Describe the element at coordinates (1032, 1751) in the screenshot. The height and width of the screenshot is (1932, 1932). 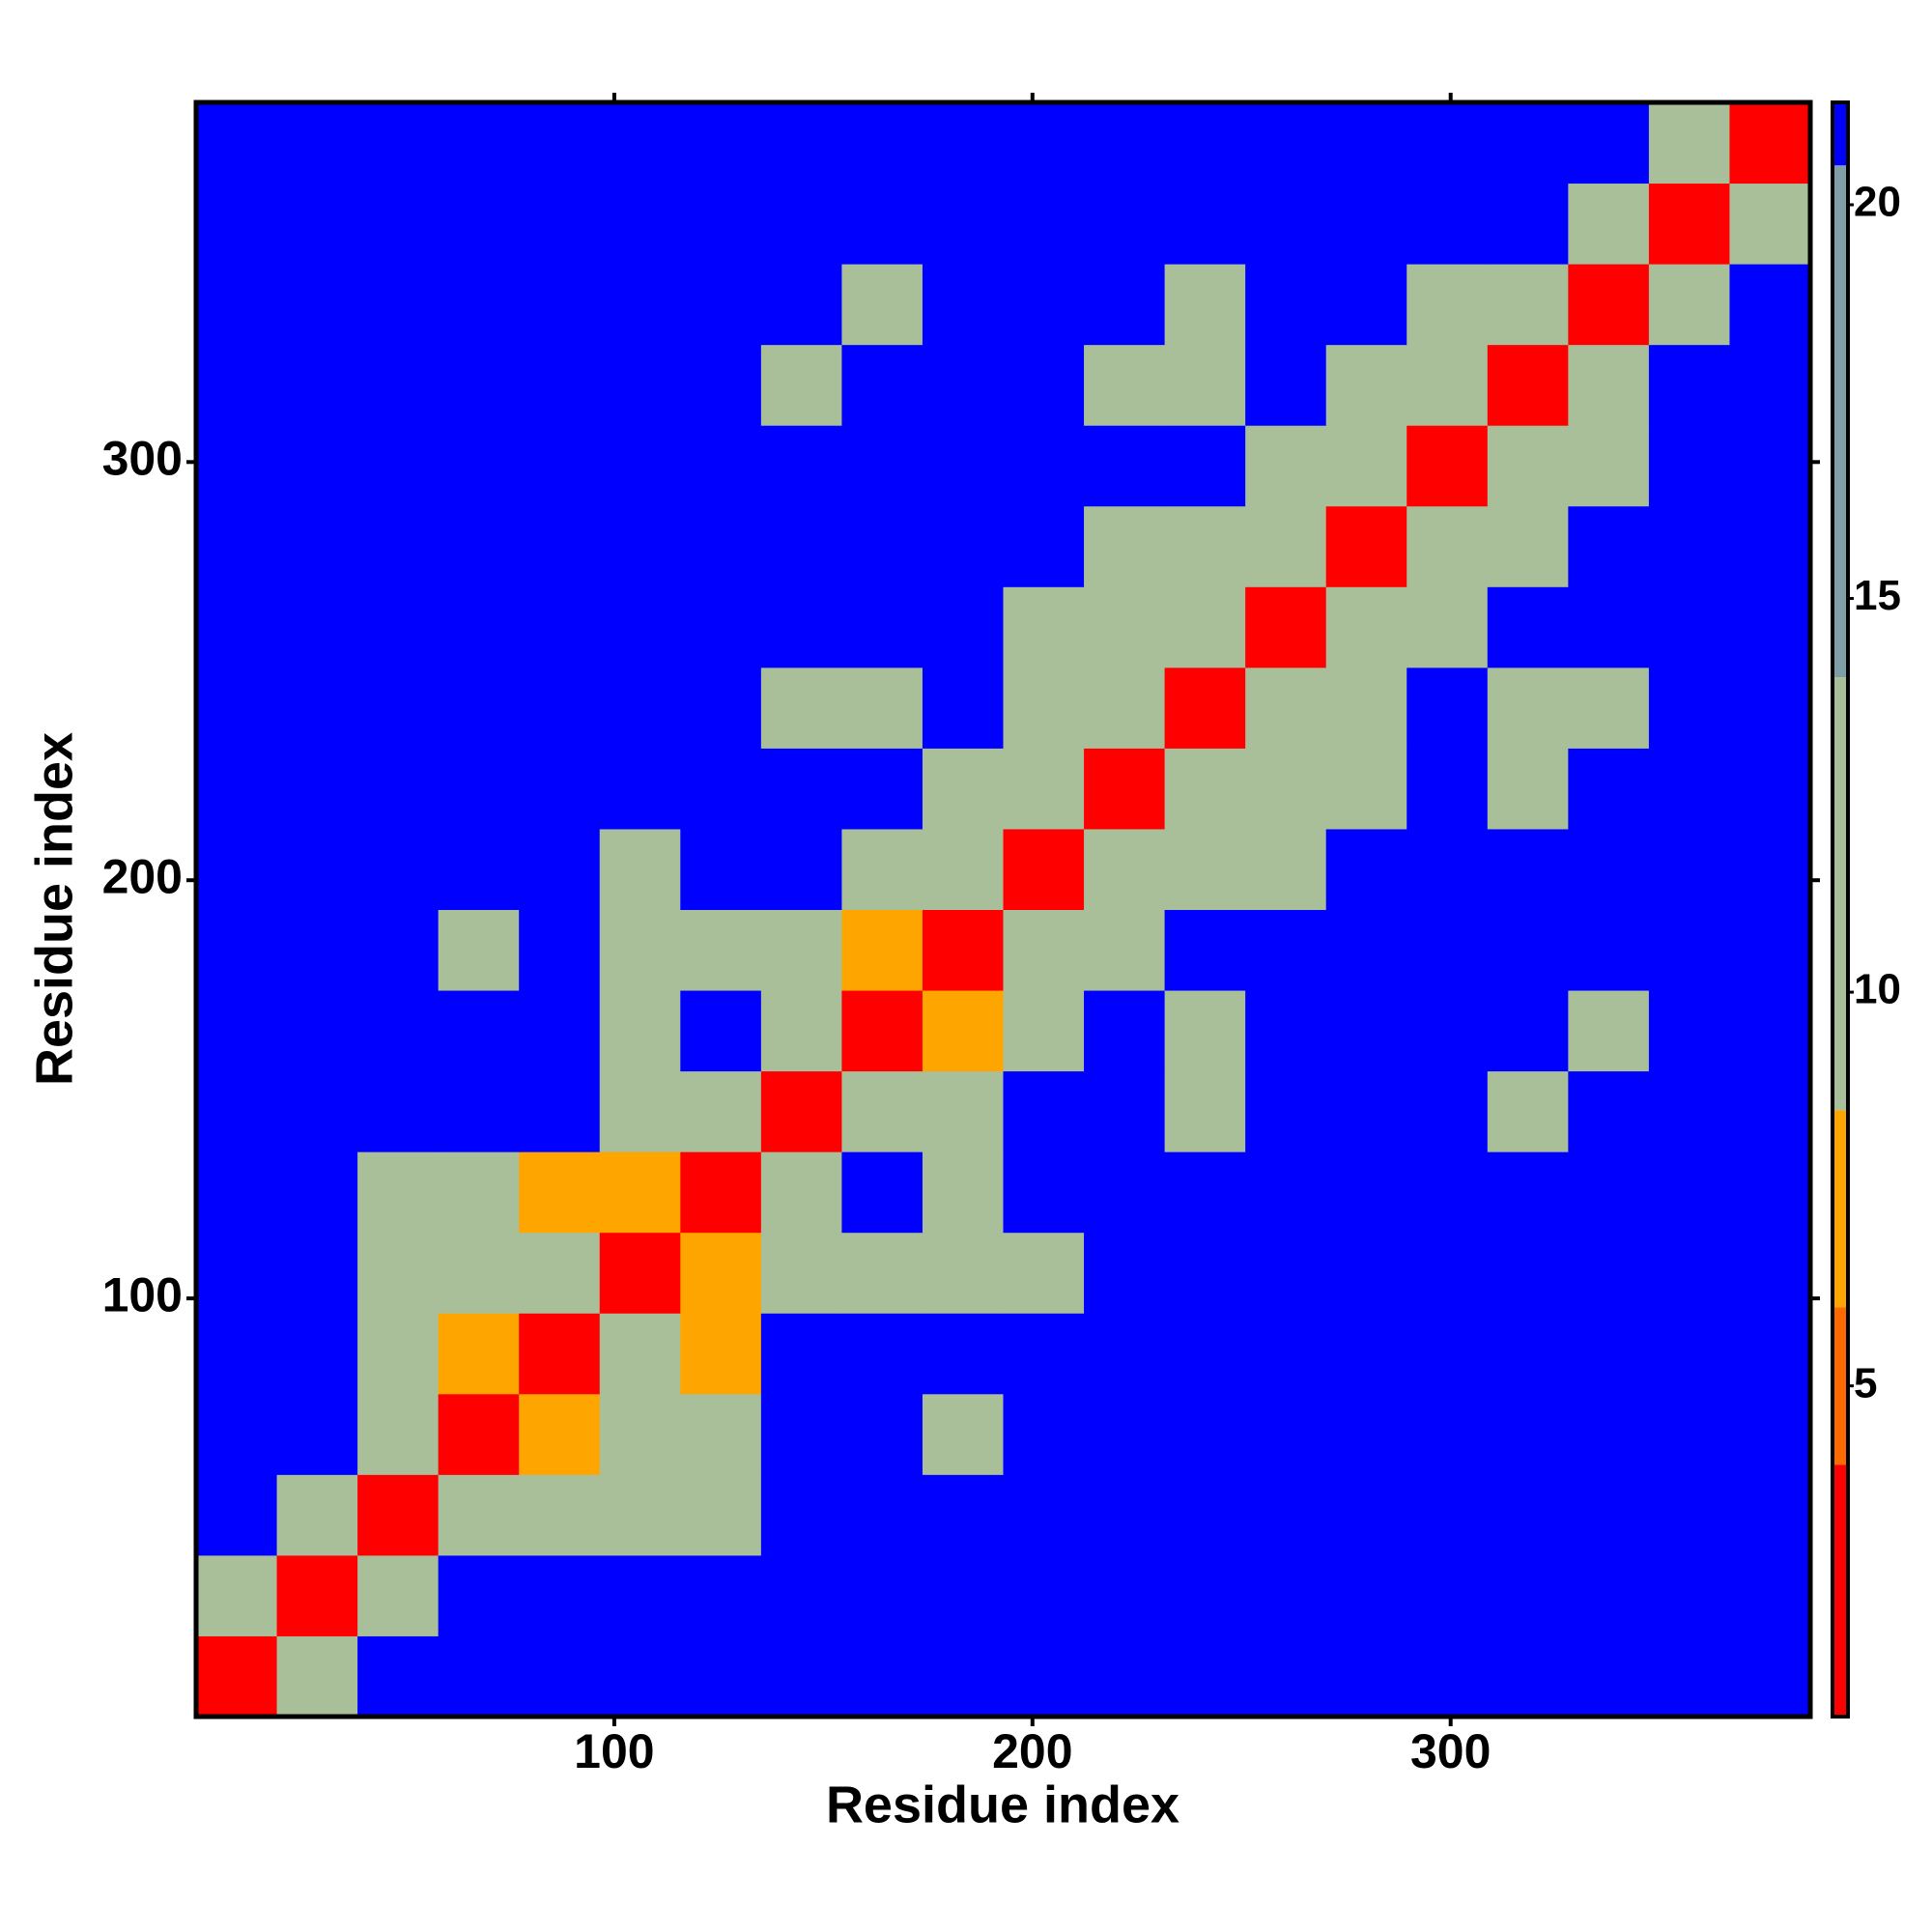
I see `x-tick-label: 200` at that location.